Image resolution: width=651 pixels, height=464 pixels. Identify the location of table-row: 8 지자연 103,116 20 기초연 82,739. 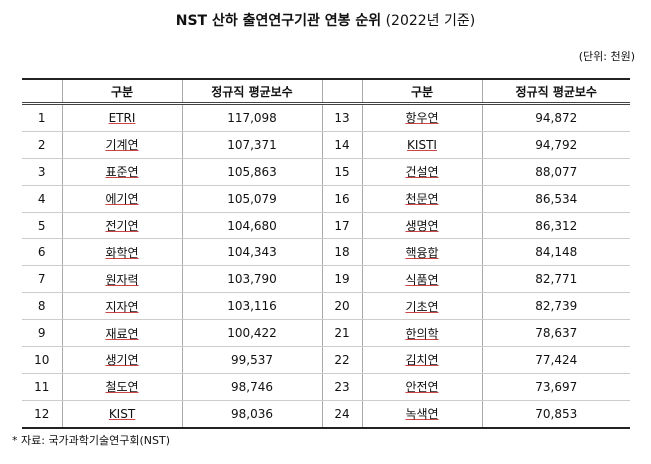
(326, 306).